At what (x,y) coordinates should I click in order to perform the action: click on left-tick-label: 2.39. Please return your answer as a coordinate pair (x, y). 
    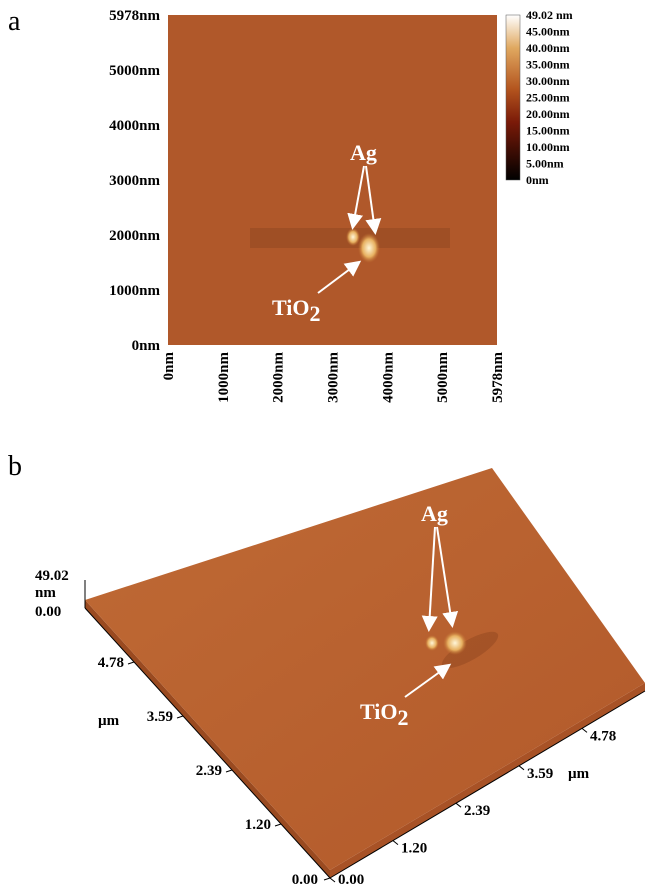
    Looking at the image, I should click on (209, 771).